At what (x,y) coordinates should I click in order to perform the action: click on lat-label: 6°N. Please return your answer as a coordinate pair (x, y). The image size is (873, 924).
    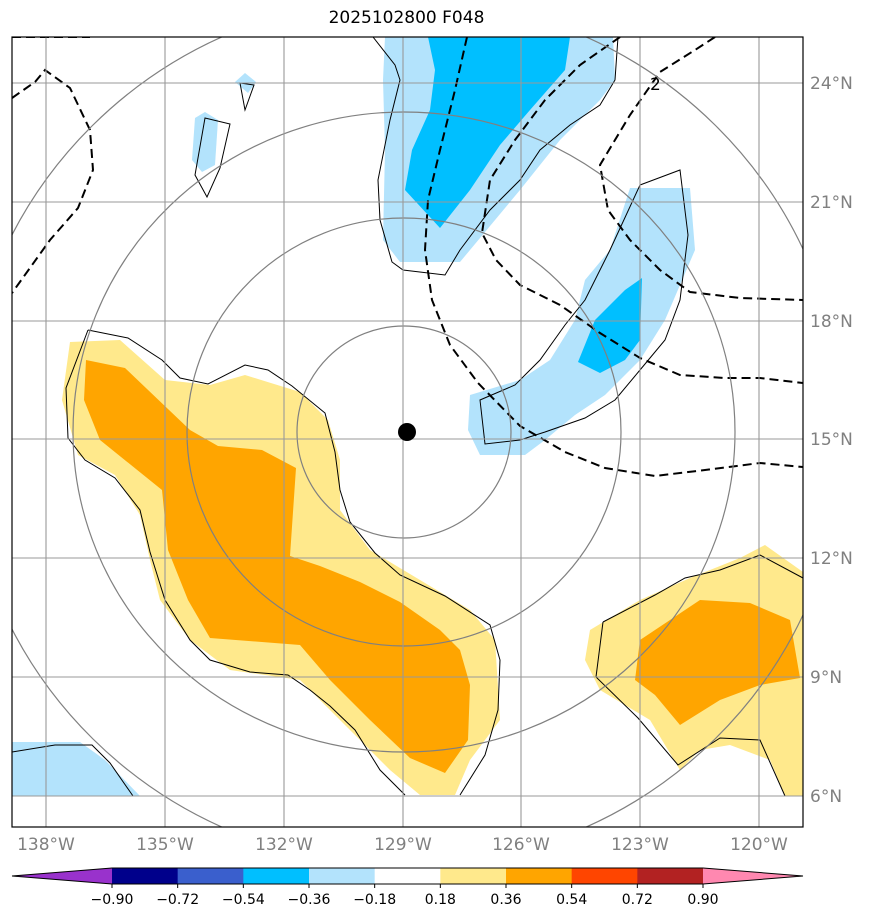
    Looking at the image, I should click on (826, 797).